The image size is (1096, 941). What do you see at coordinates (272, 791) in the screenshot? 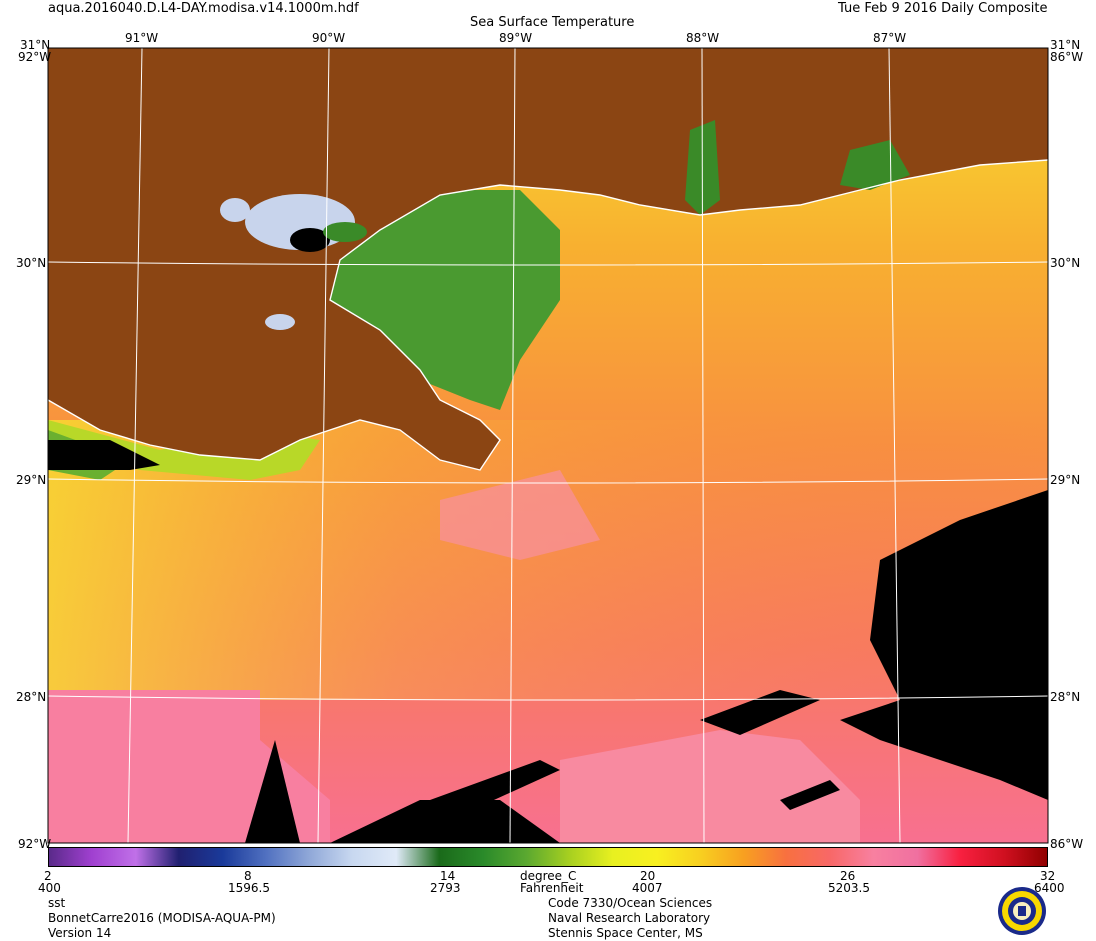
I see `nodata-south-wedge` at bounding box center [272, 791].